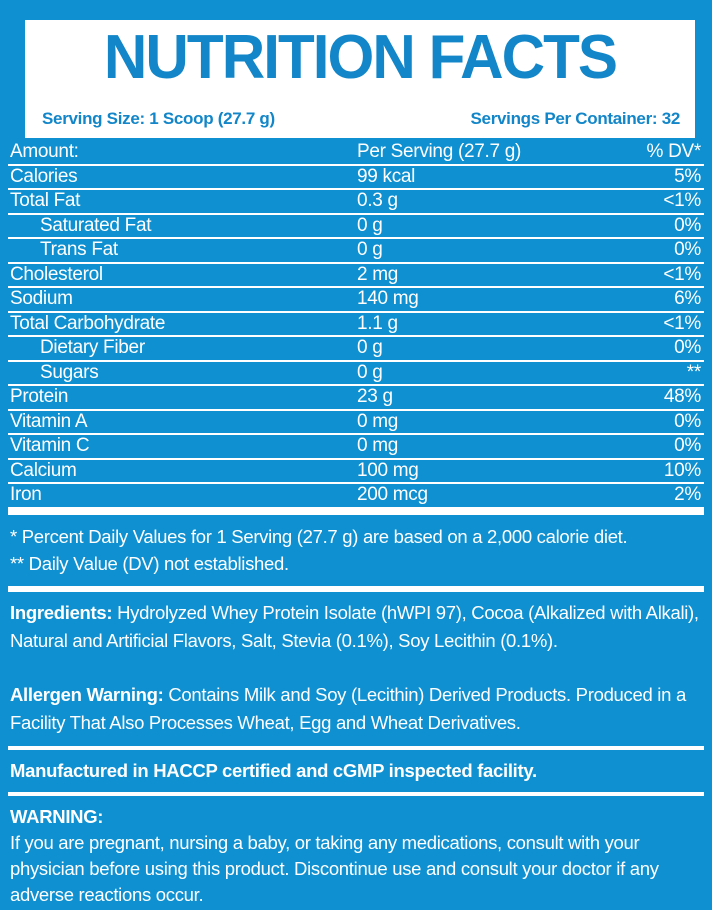 Image resolution: width=712 pixels, height=910 pixels. What do you see at coordinates (694, 372) in the screenshot?
I see `row-dv: **` at bounding box center [694, 372].